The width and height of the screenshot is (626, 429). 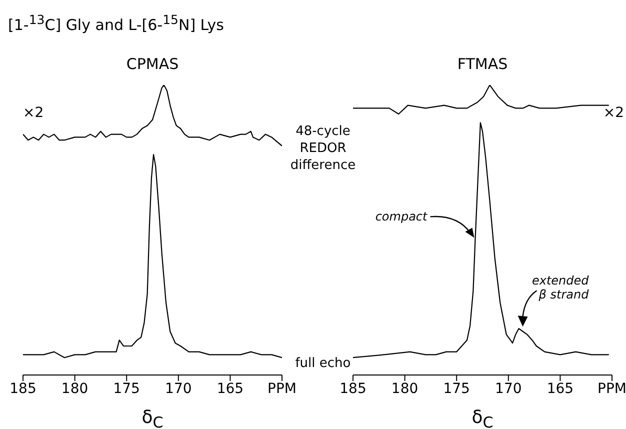 I want to click on series-label: full echo, so click(x=323, y=363).